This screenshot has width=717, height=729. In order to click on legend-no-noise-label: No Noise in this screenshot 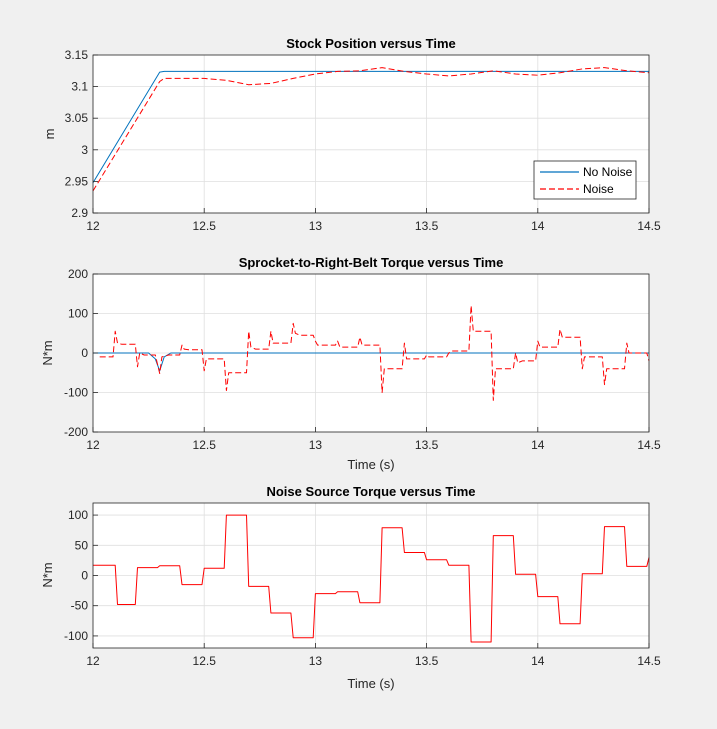, I will do `click(608, 172)`.